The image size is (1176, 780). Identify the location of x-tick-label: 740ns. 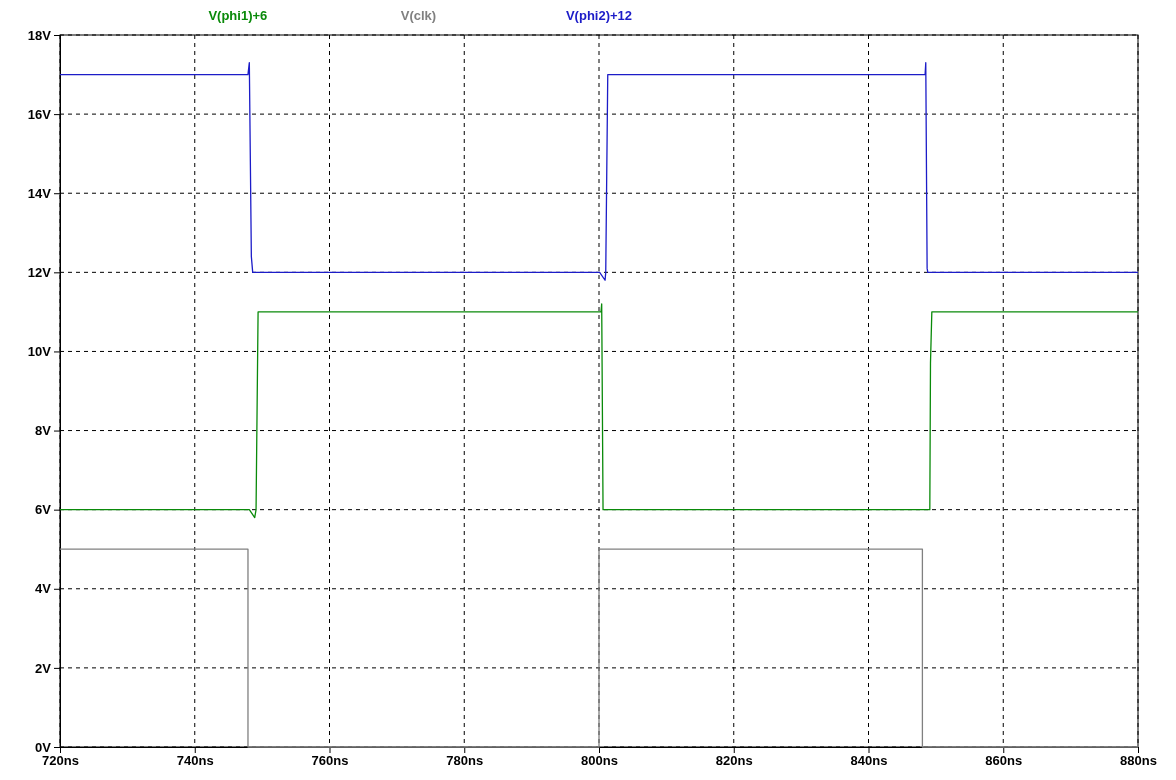
(195, 761).